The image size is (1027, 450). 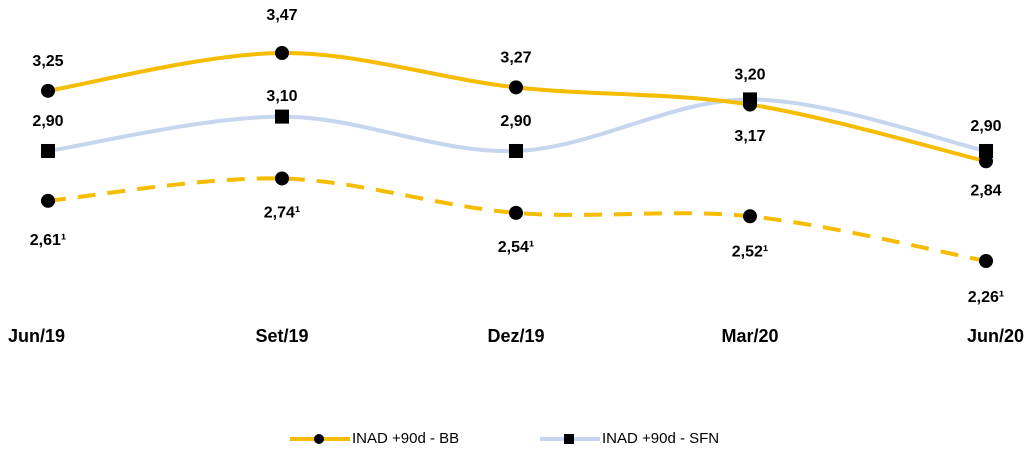 I want to click on data-label: 2,74¹, so click(x=282, y=213).